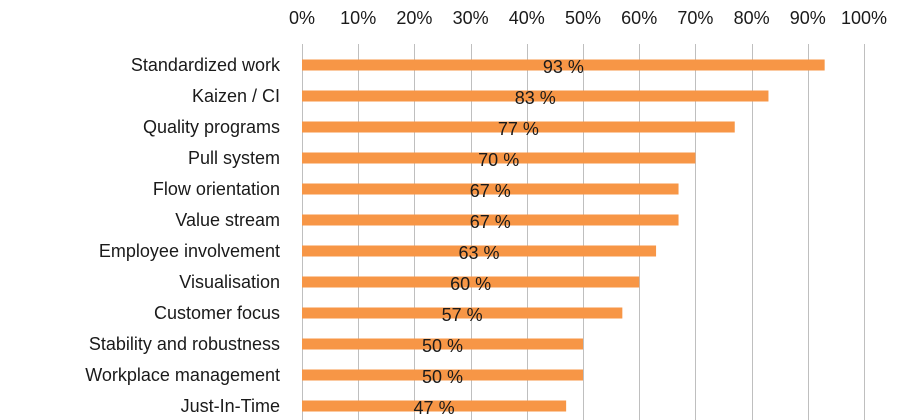 Image resolution: width=900 pixels, height=420 pixels. I want to click on x-tick-label: 20%, so click(414, 18).